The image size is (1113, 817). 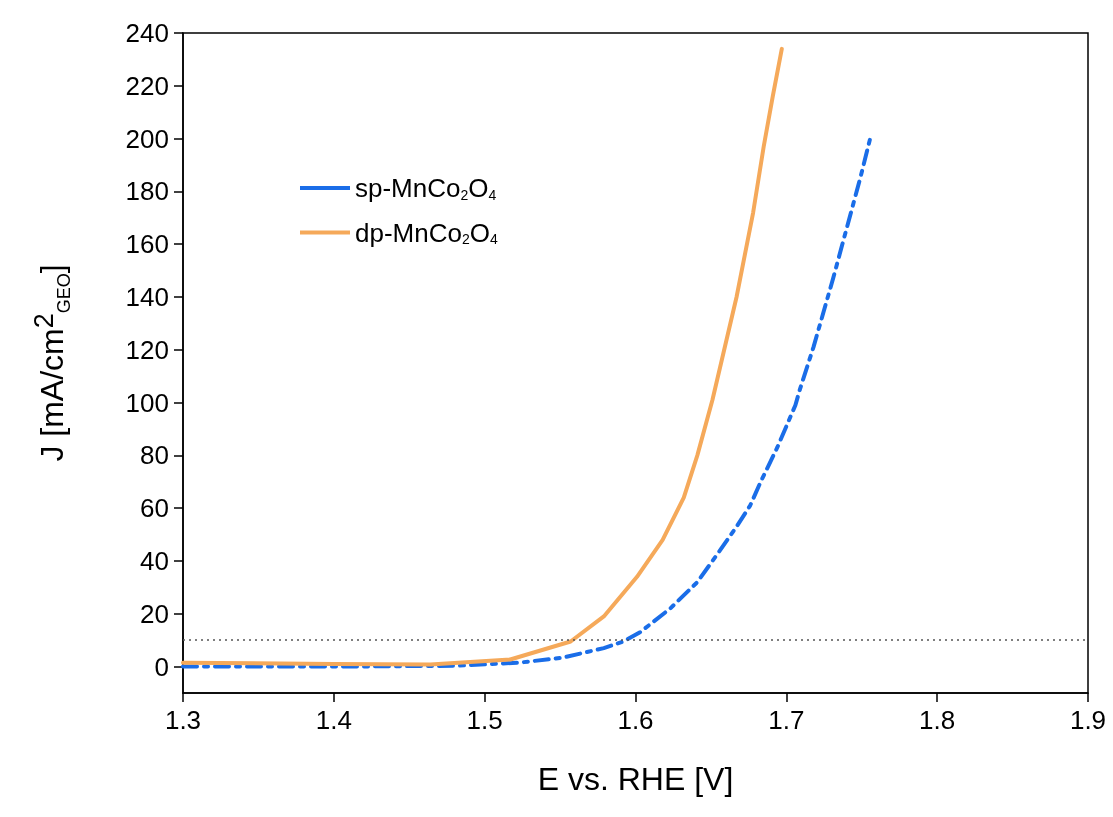 What do you see at coordinates (426, 232) in the screenshot?
I see `legend-label: dp-MnCo2O4` at bounding box center [426, 232].